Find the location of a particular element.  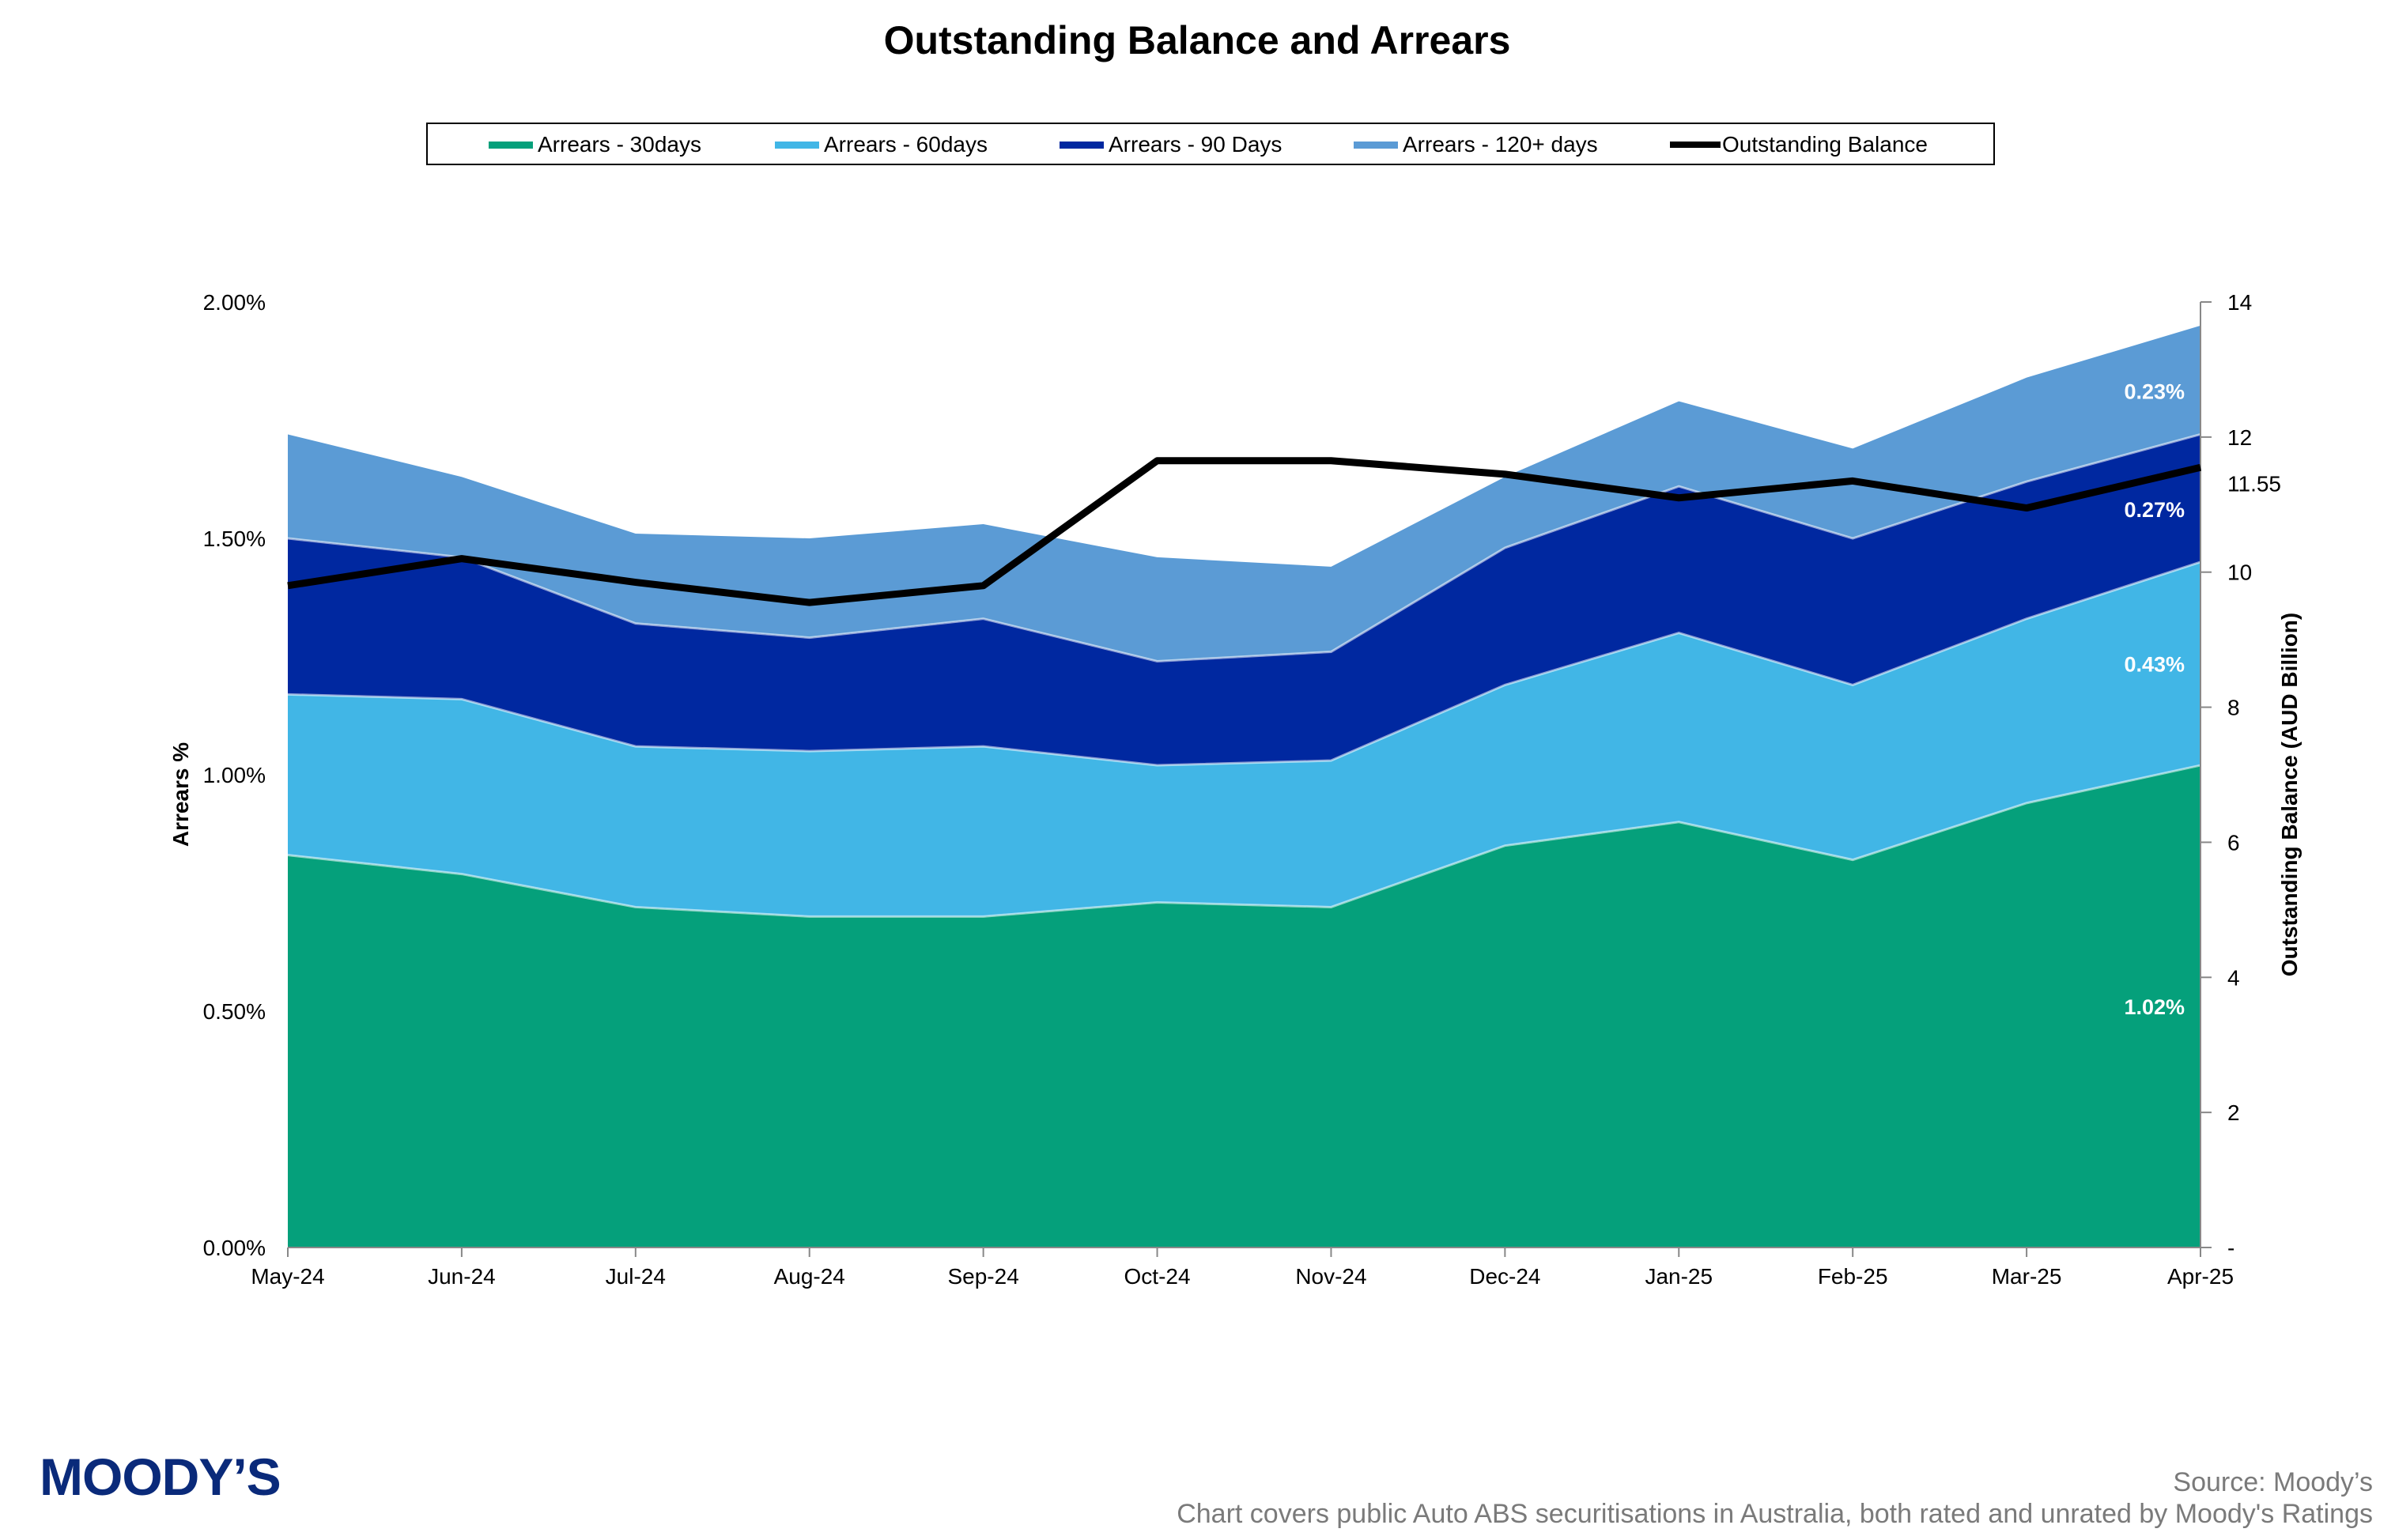

y-tick-label: 1.50% is located at coordinates (234, 539).